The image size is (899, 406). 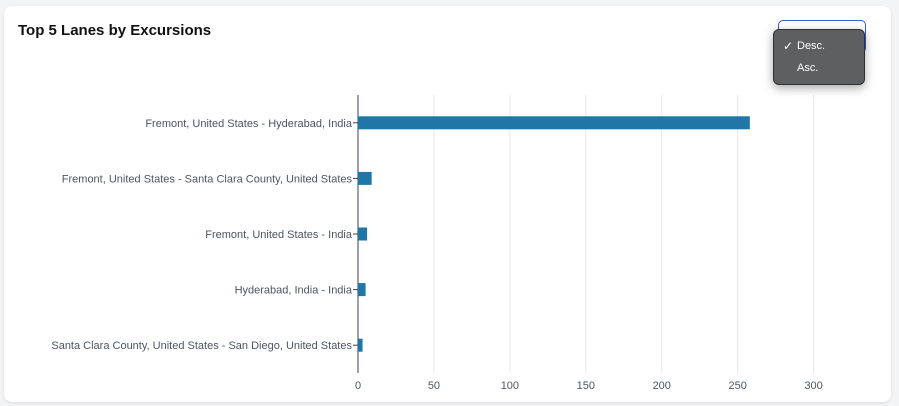 I want to click on x-tick-label: 300, so click(x=813, y=386).